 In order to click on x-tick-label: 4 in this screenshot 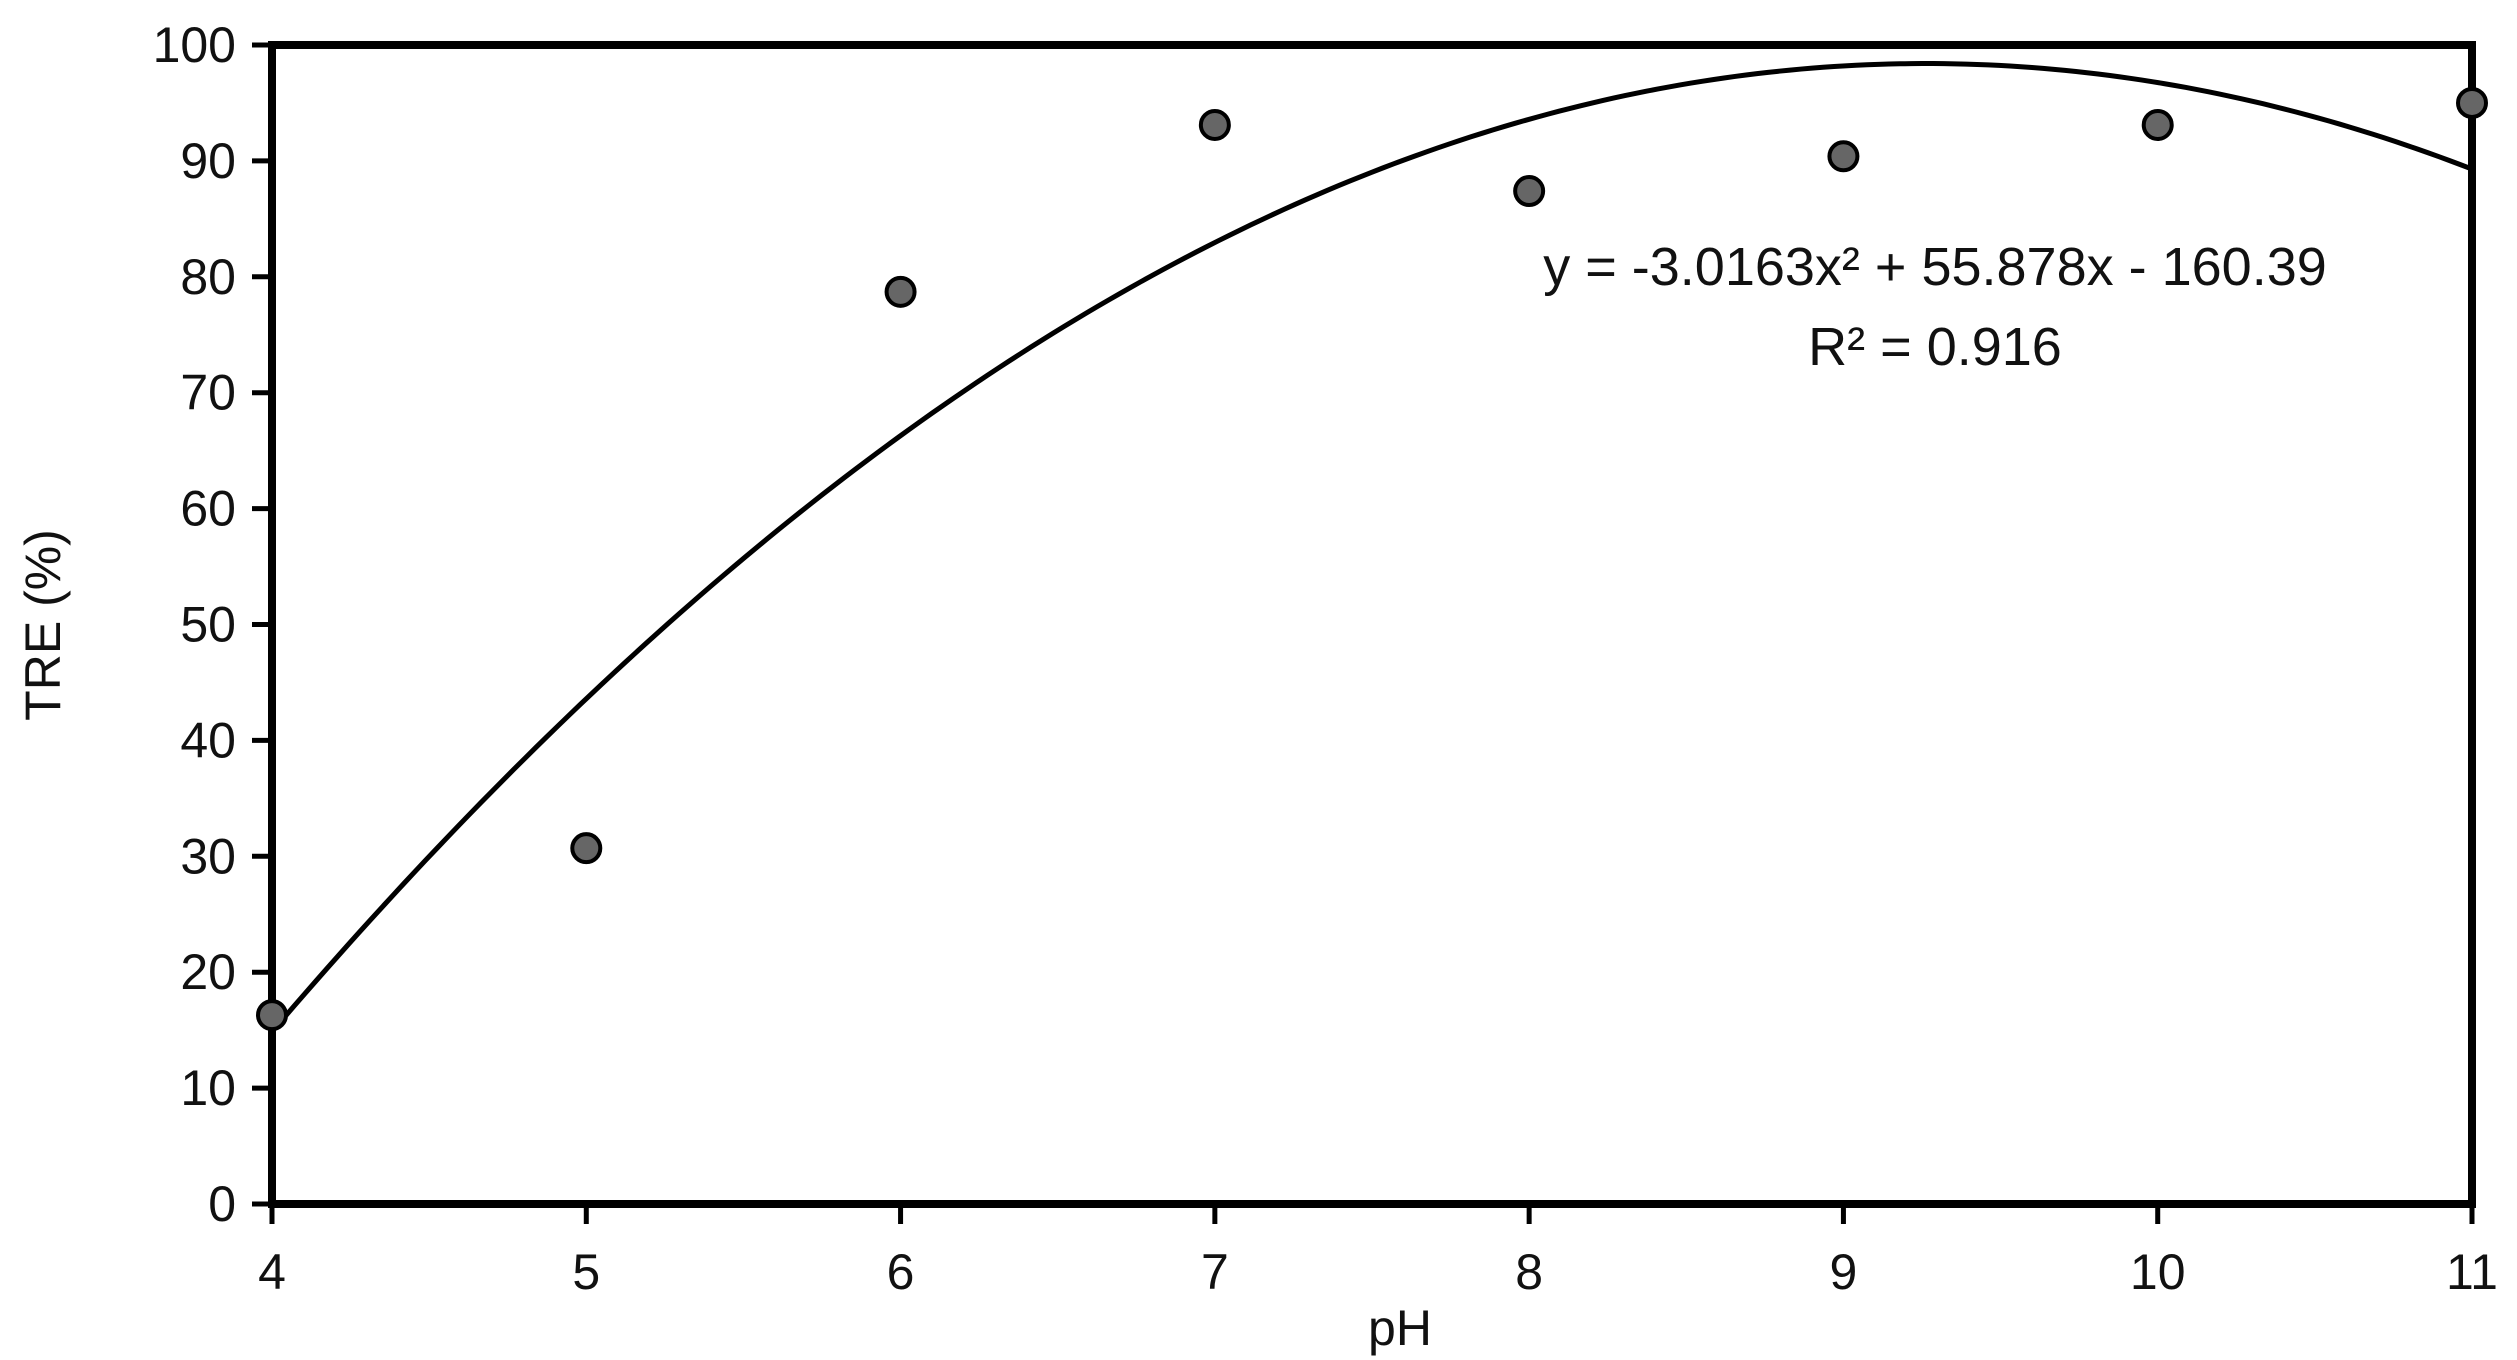, I will do `click(272, 1272)`.